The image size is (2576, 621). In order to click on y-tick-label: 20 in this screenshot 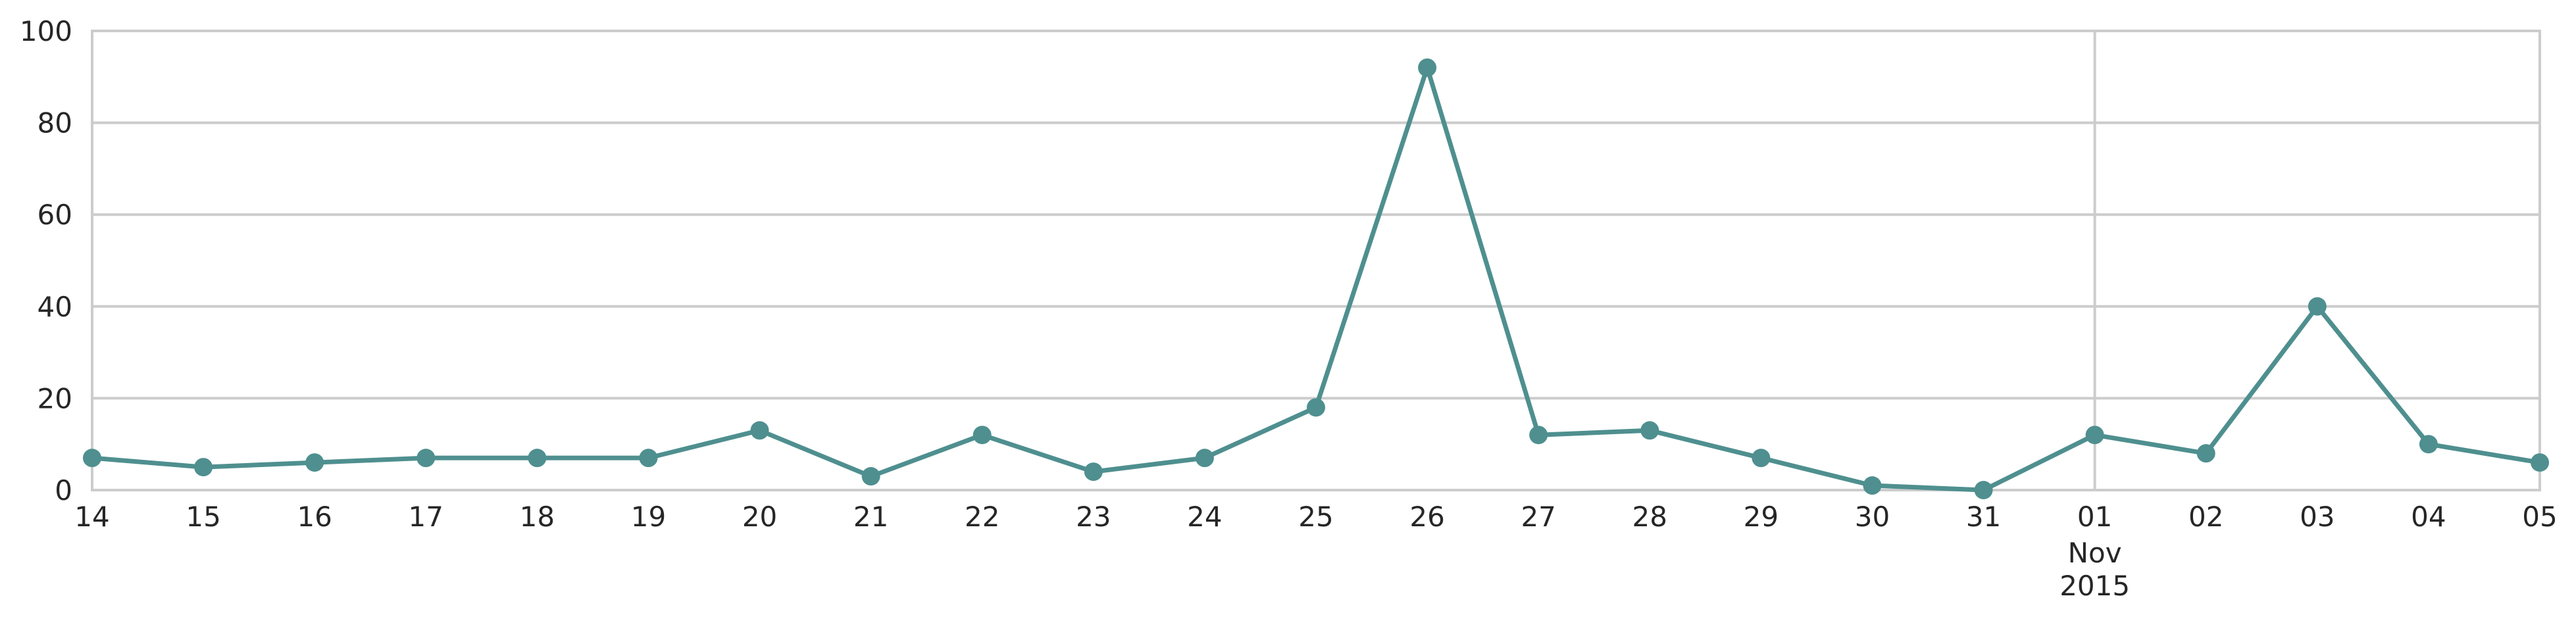, I will do `click(55, 398)`.